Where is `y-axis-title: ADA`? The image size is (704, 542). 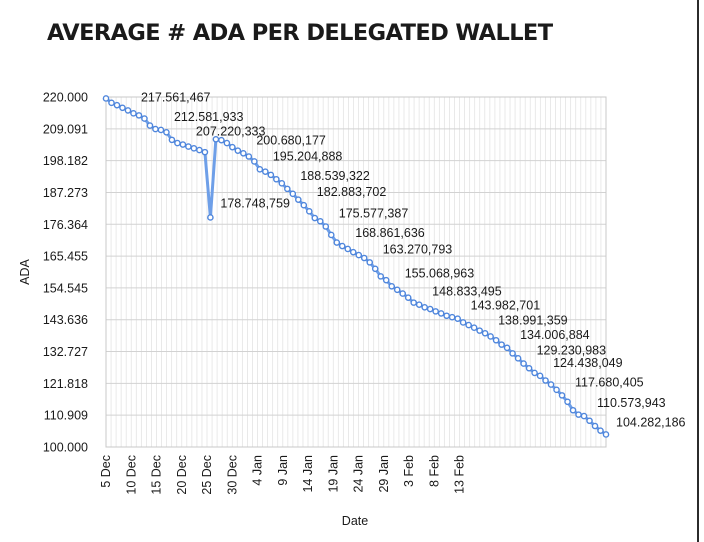 y-axis-title: ADA is located at coordinates (25, 271).